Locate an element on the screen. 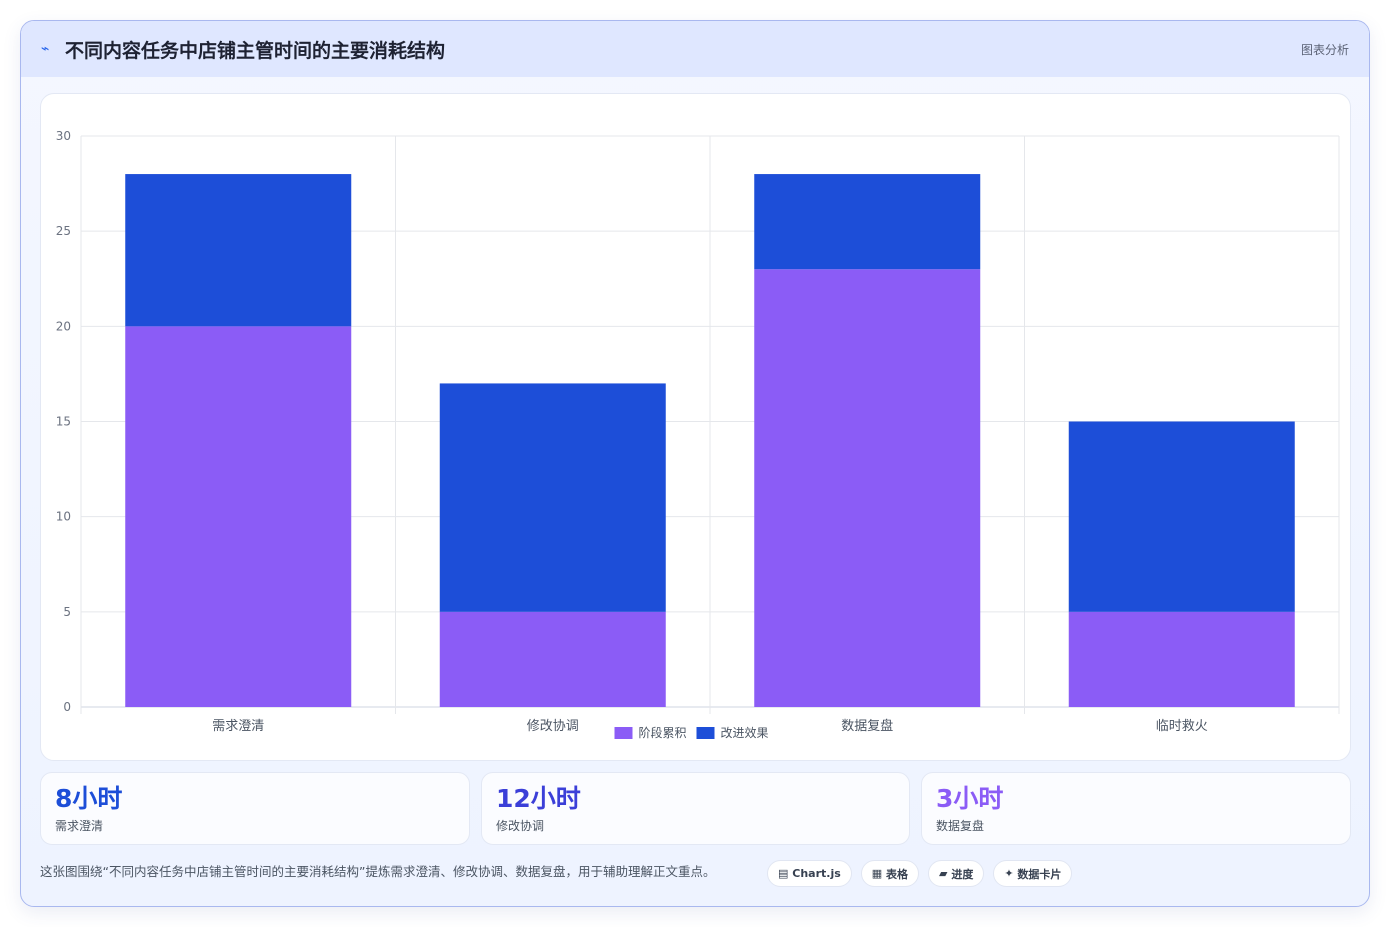 The image size is (1390, 927). kpi-card: 12小时 修改协调 is located at coordinates (695, 808).